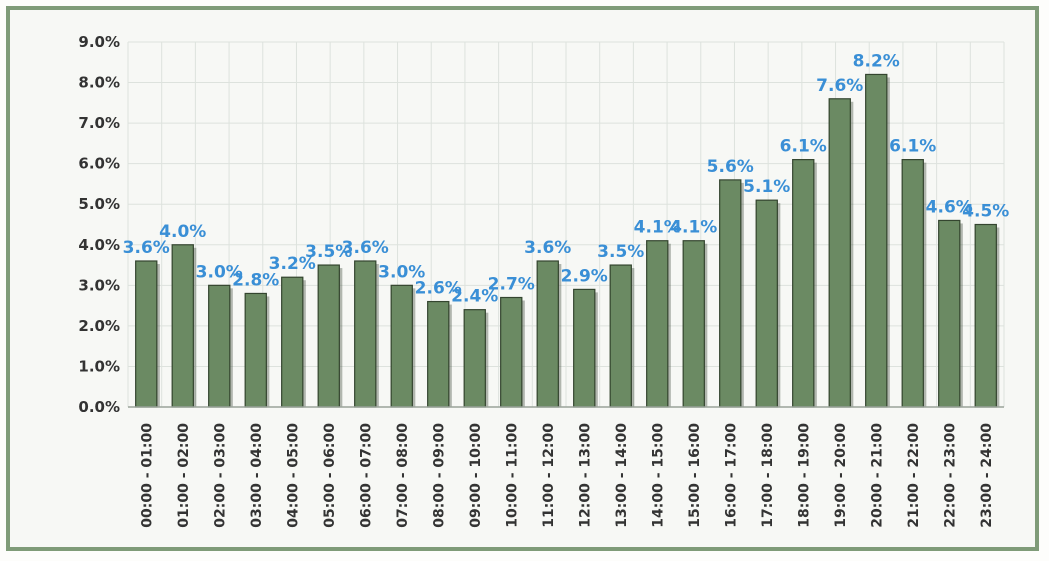  I want to click on data-label: 7.6%, so click(839, 86).